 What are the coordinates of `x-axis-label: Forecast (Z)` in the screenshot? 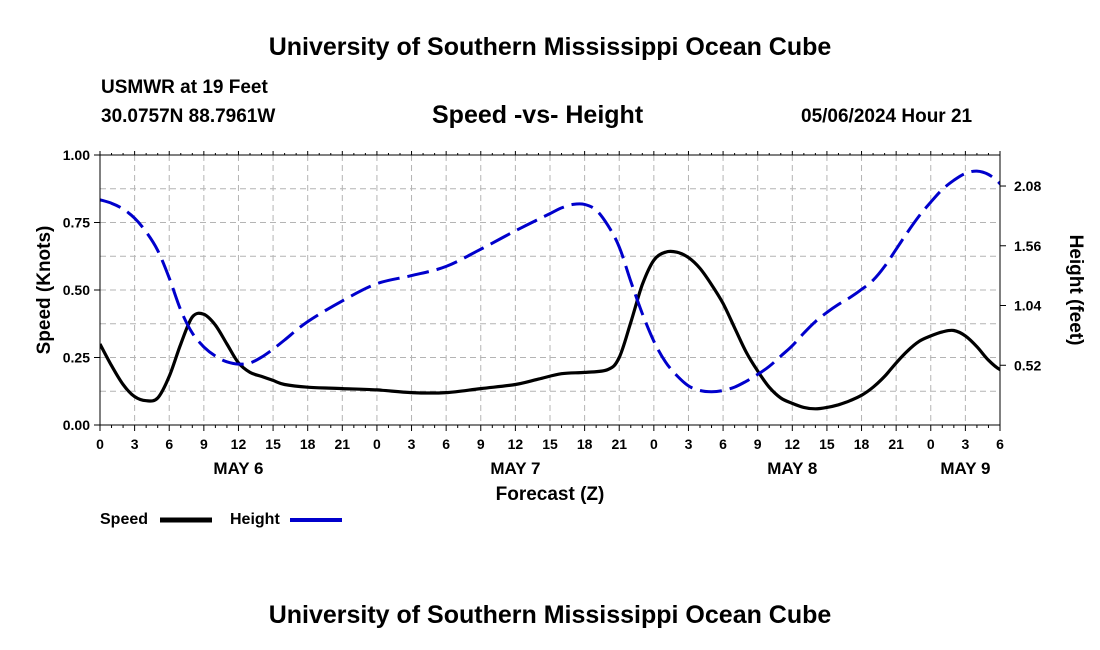 It's located at (550, 494).